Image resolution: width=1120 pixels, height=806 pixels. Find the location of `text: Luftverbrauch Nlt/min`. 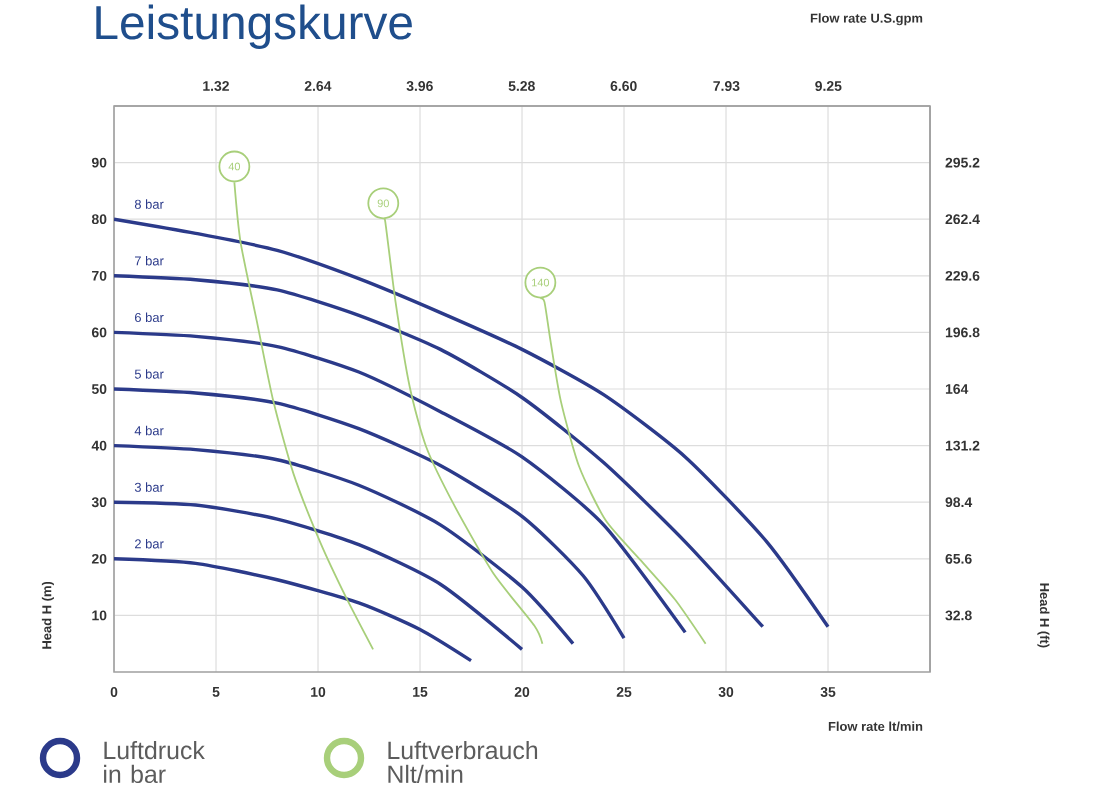

text: Luftverbrauch Nlt/min is located at coordinates (463, 762).